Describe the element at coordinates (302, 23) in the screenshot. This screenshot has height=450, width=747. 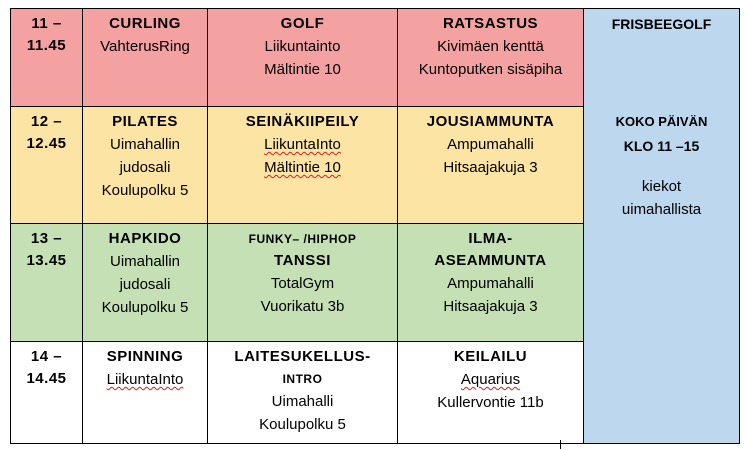
I see `activity-title: GOLF` at that location.